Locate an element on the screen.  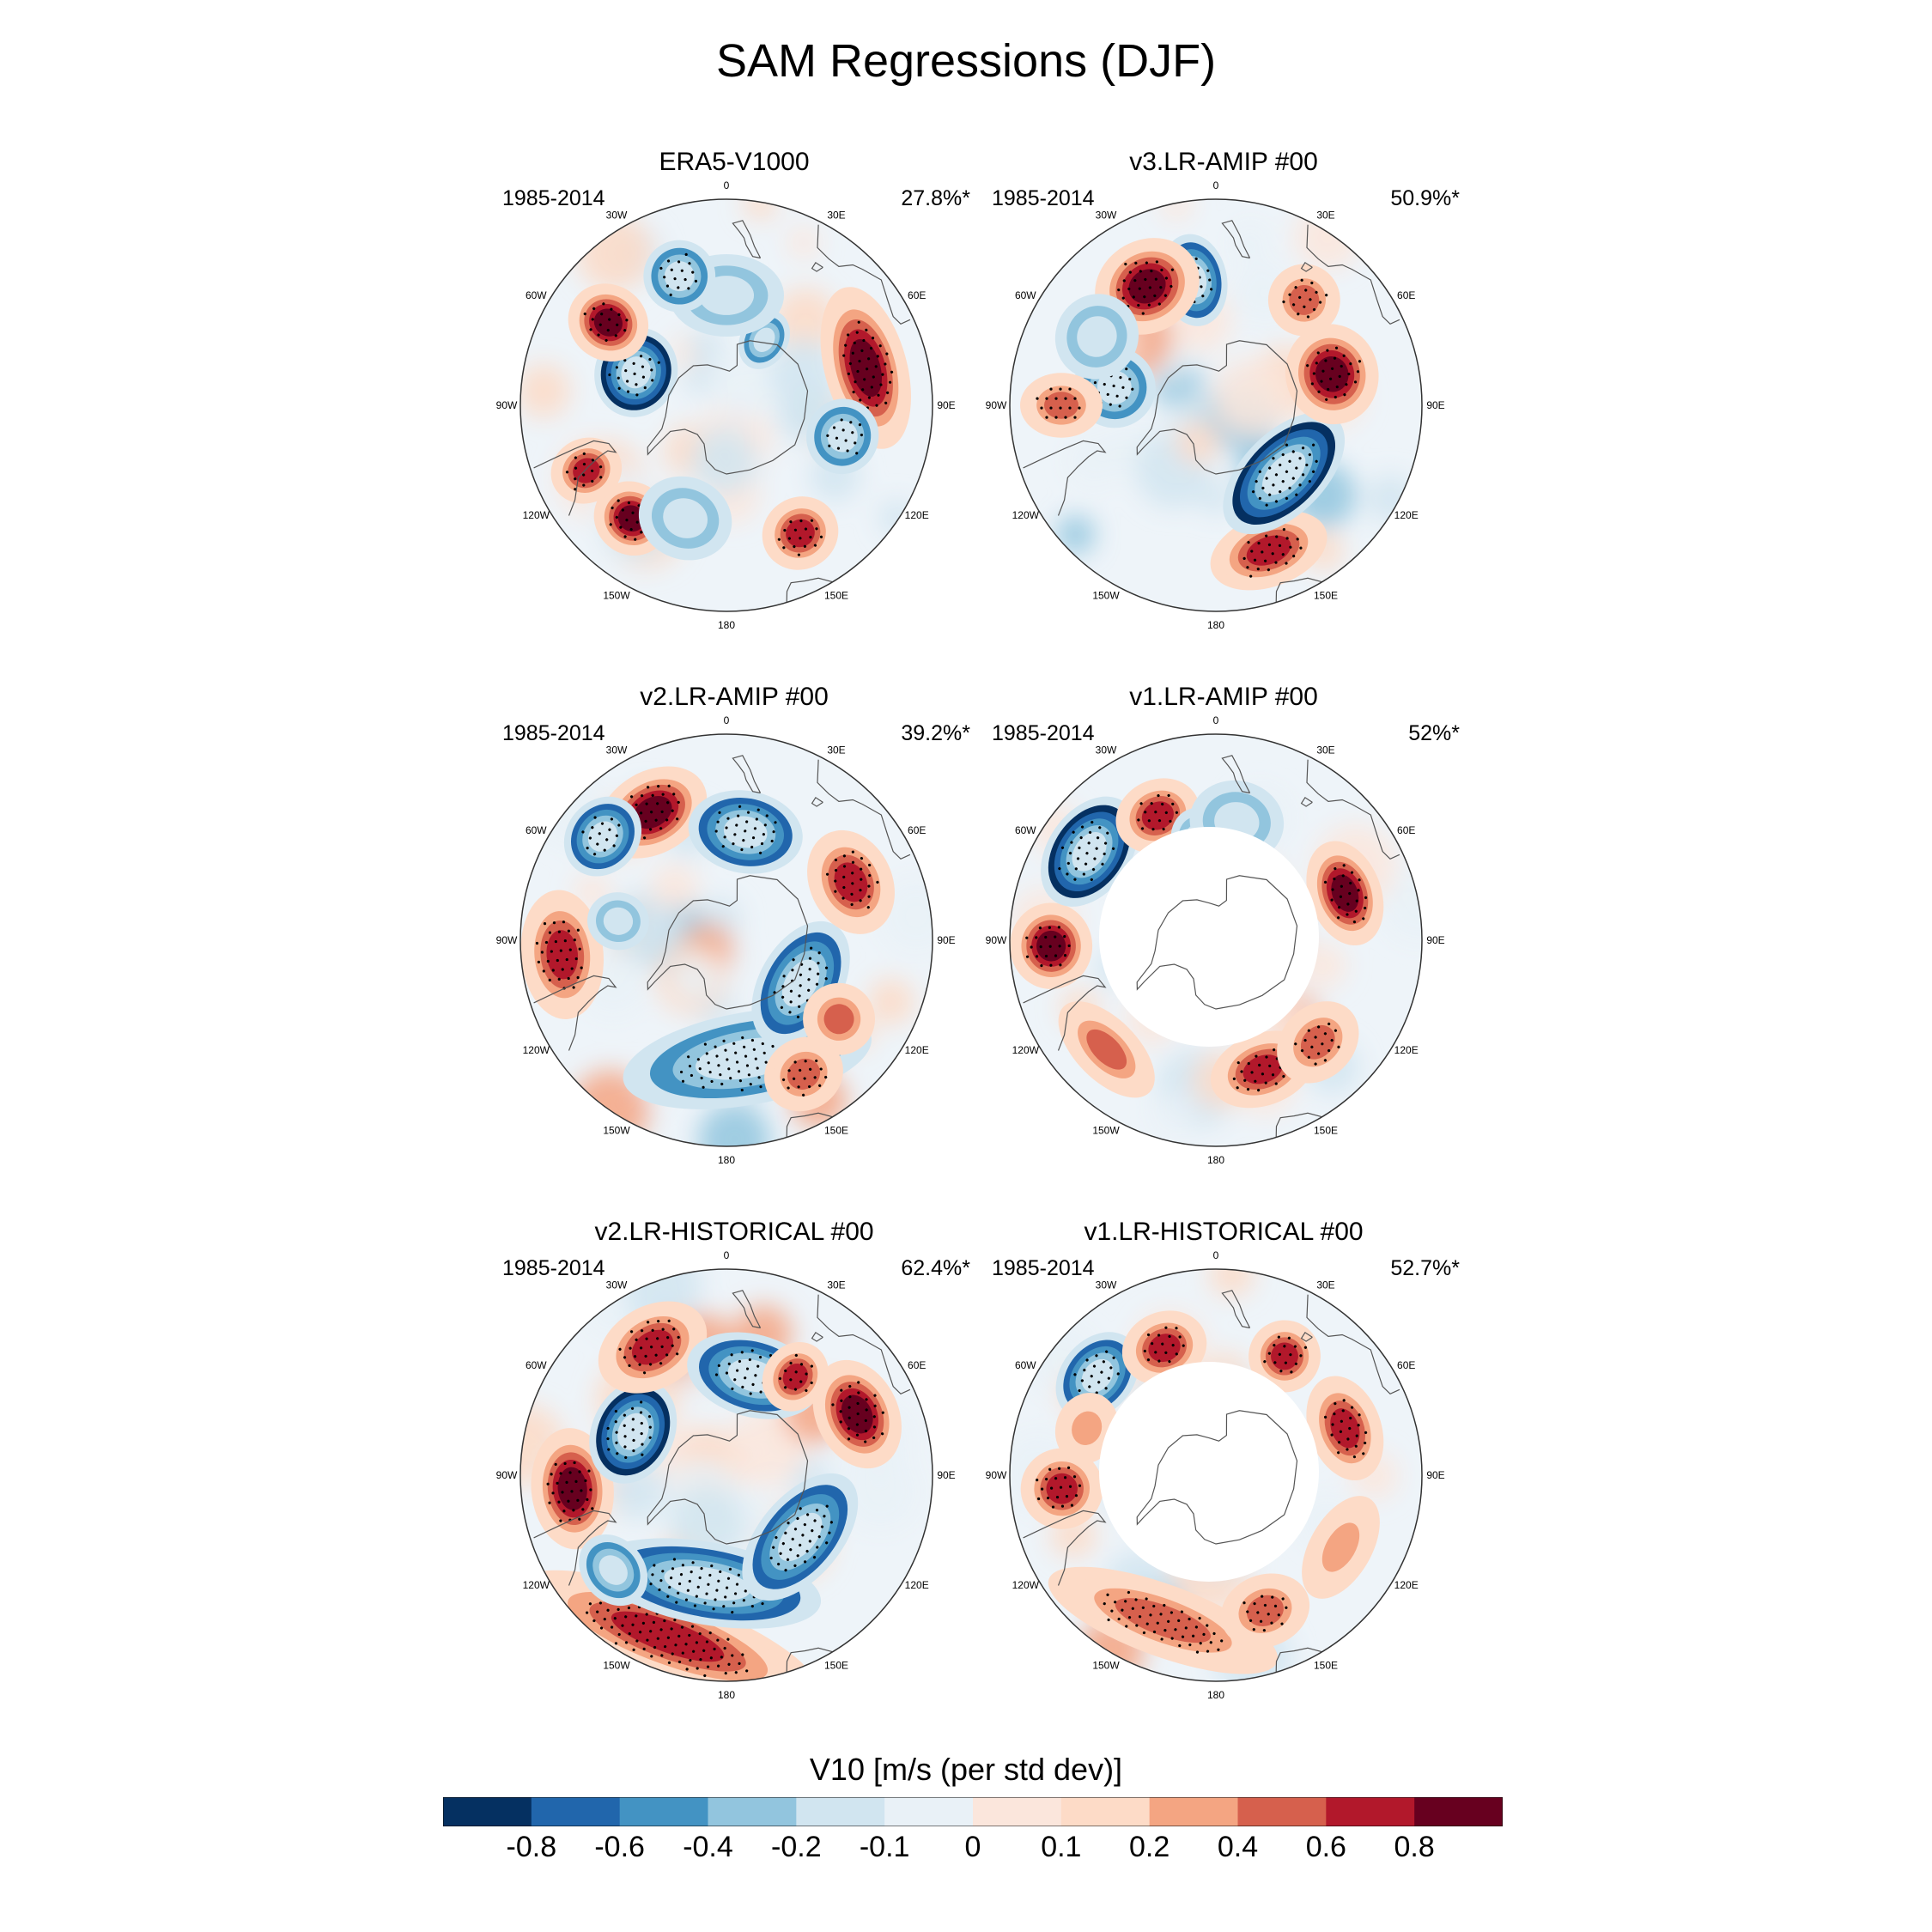
antarctica-coastline is located at coordinates (1217, 408).